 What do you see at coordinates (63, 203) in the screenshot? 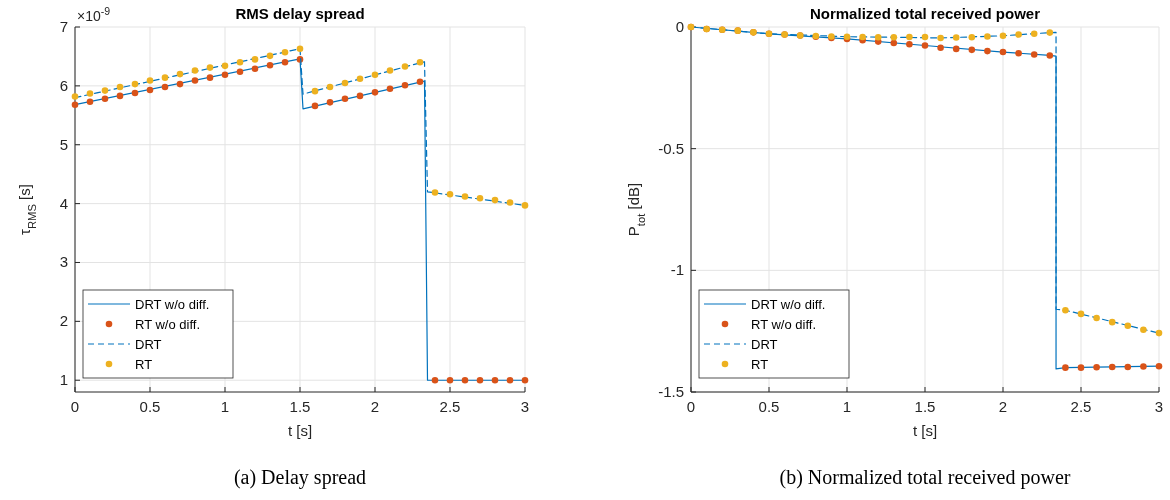
I see `y-tick-label: 4` at bounding box center [63, 203].